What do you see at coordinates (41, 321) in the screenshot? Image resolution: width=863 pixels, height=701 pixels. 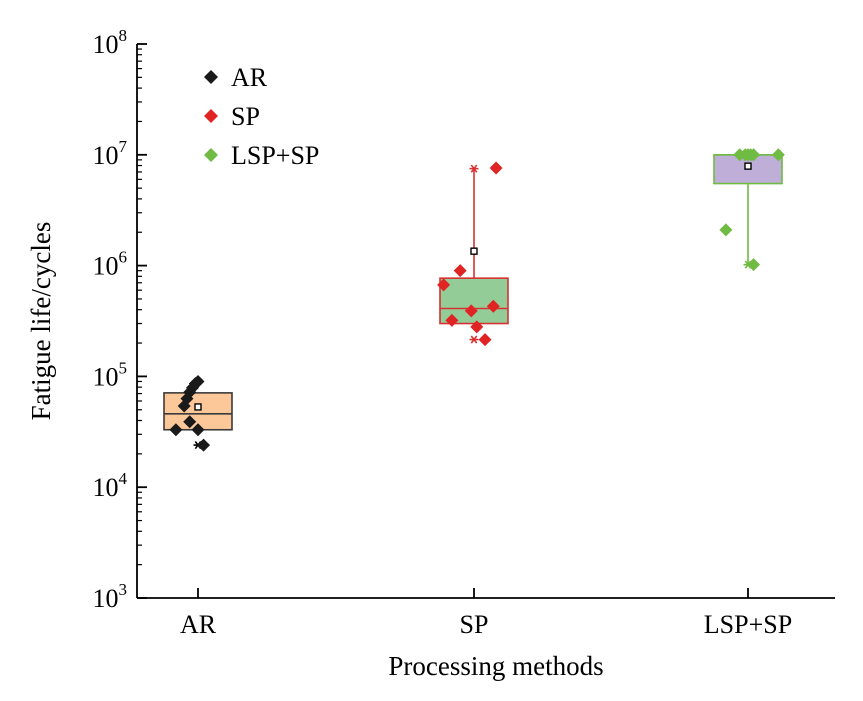 I see `y-axis-title: Fatigue life/cycles` at bounding box center [41, 321].